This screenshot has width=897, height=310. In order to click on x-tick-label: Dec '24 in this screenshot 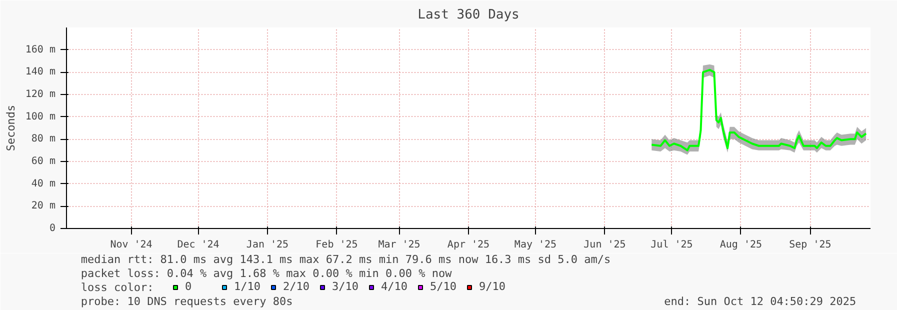, I will do `click(198, 245)`.